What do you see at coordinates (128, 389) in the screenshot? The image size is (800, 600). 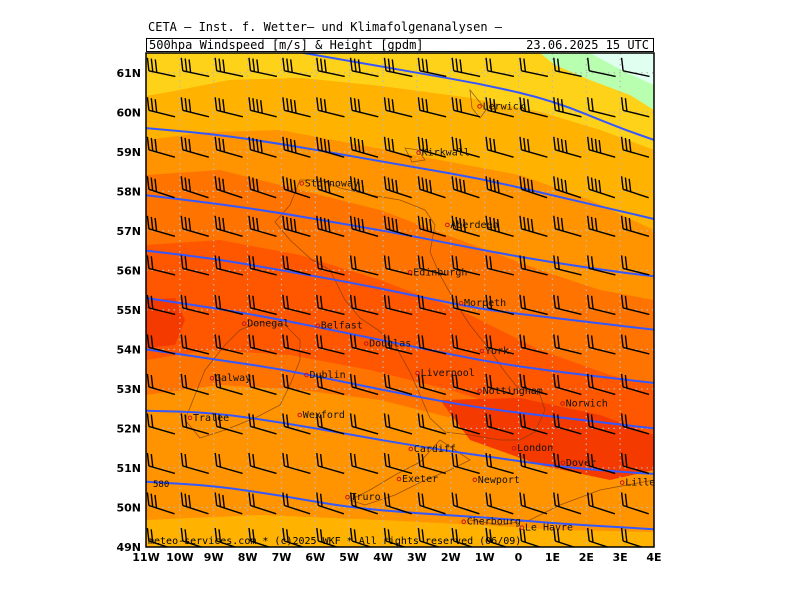 I see `latitude-tick-label: 53N` at bounding box center [128, 389].